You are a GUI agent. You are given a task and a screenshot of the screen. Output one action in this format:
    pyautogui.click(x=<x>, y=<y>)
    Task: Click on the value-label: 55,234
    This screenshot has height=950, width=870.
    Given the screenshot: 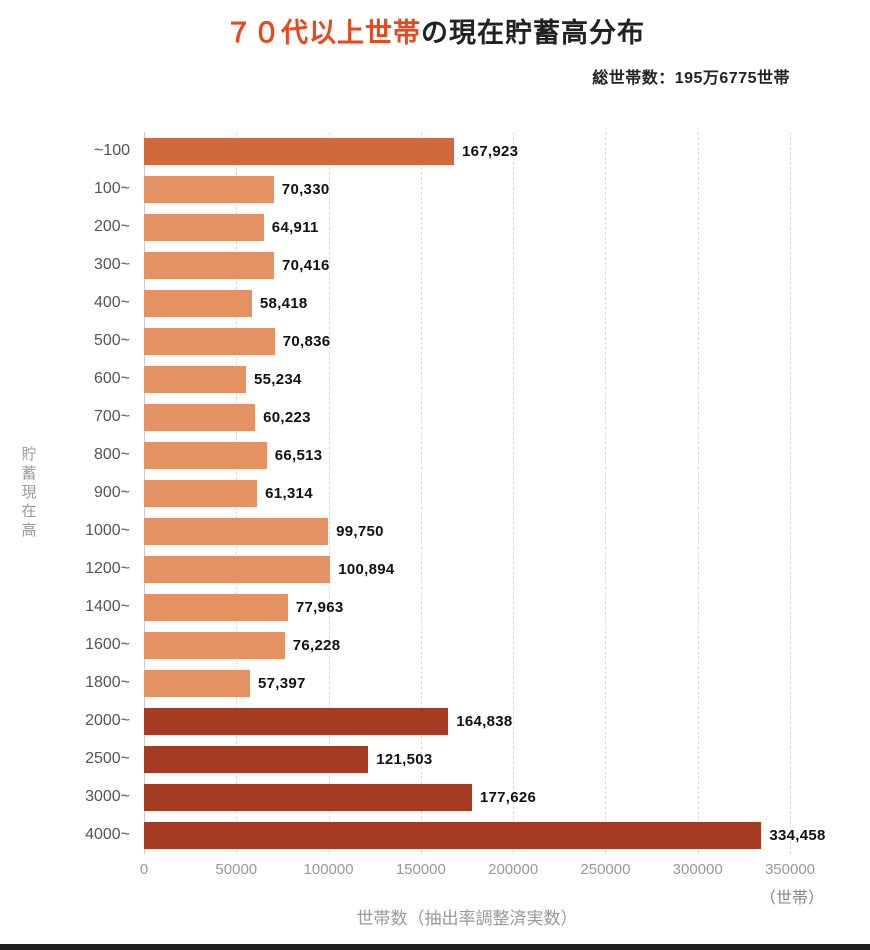 What is the action you would take?
    pyautogui.click(x=277, y=379)
    